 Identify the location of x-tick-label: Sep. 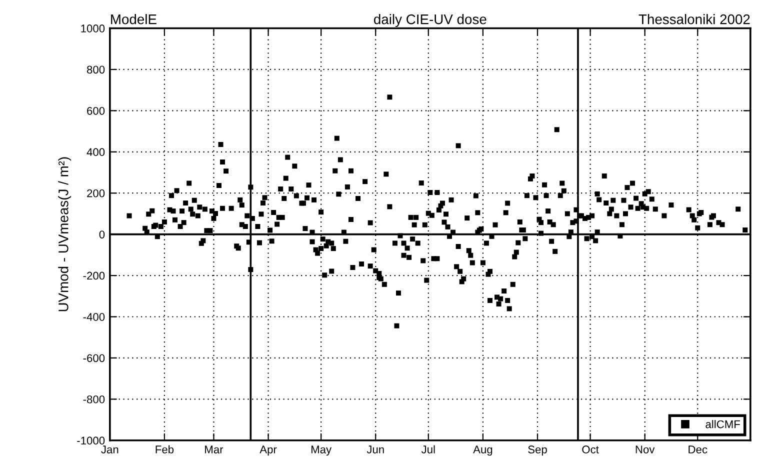
(537, 451).